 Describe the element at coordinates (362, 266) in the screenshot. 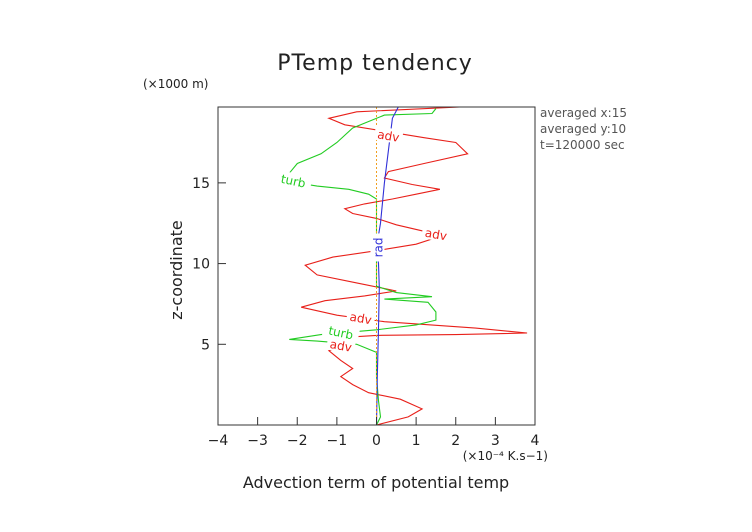

I see `series-line-turb` at that location.